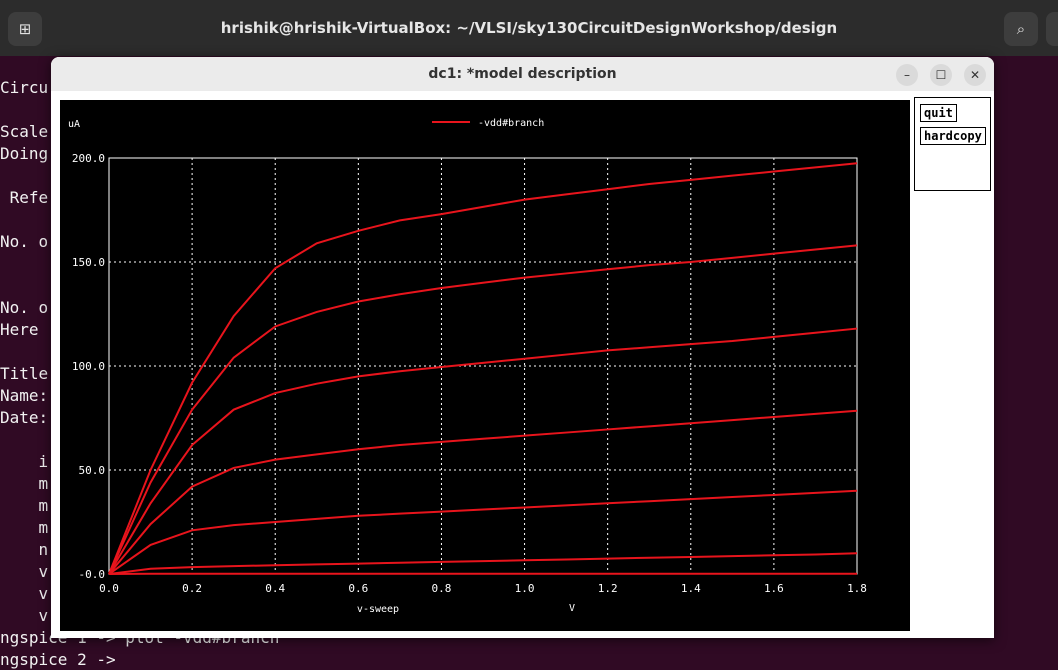 This screenshot has width=1058, height=670. What do you see at coordinates (1052, 29) in the screenshot?
I see `menu-icon` at bounding box center [1052, 29].